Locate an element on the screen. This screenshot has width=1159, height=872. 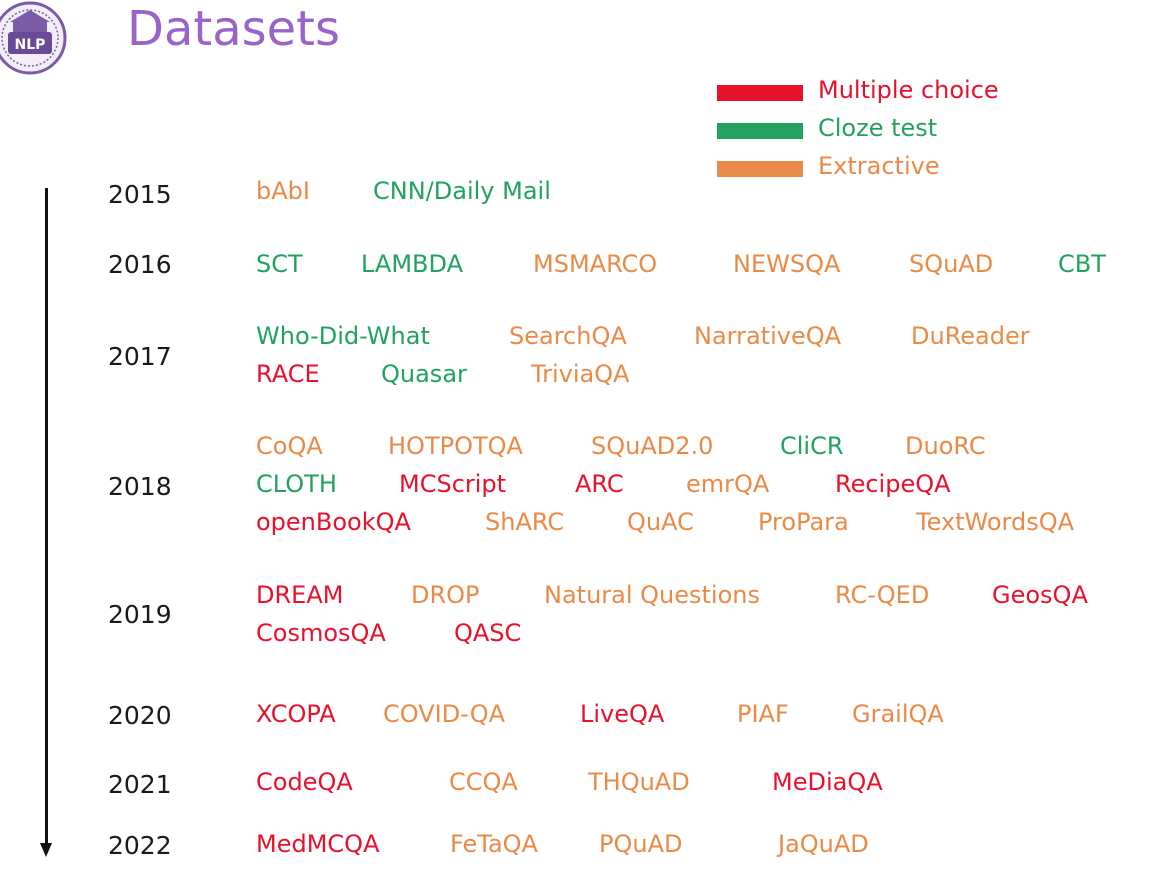
dataset-covid-qa: COVID-QA is located at coordinates (444, 714).